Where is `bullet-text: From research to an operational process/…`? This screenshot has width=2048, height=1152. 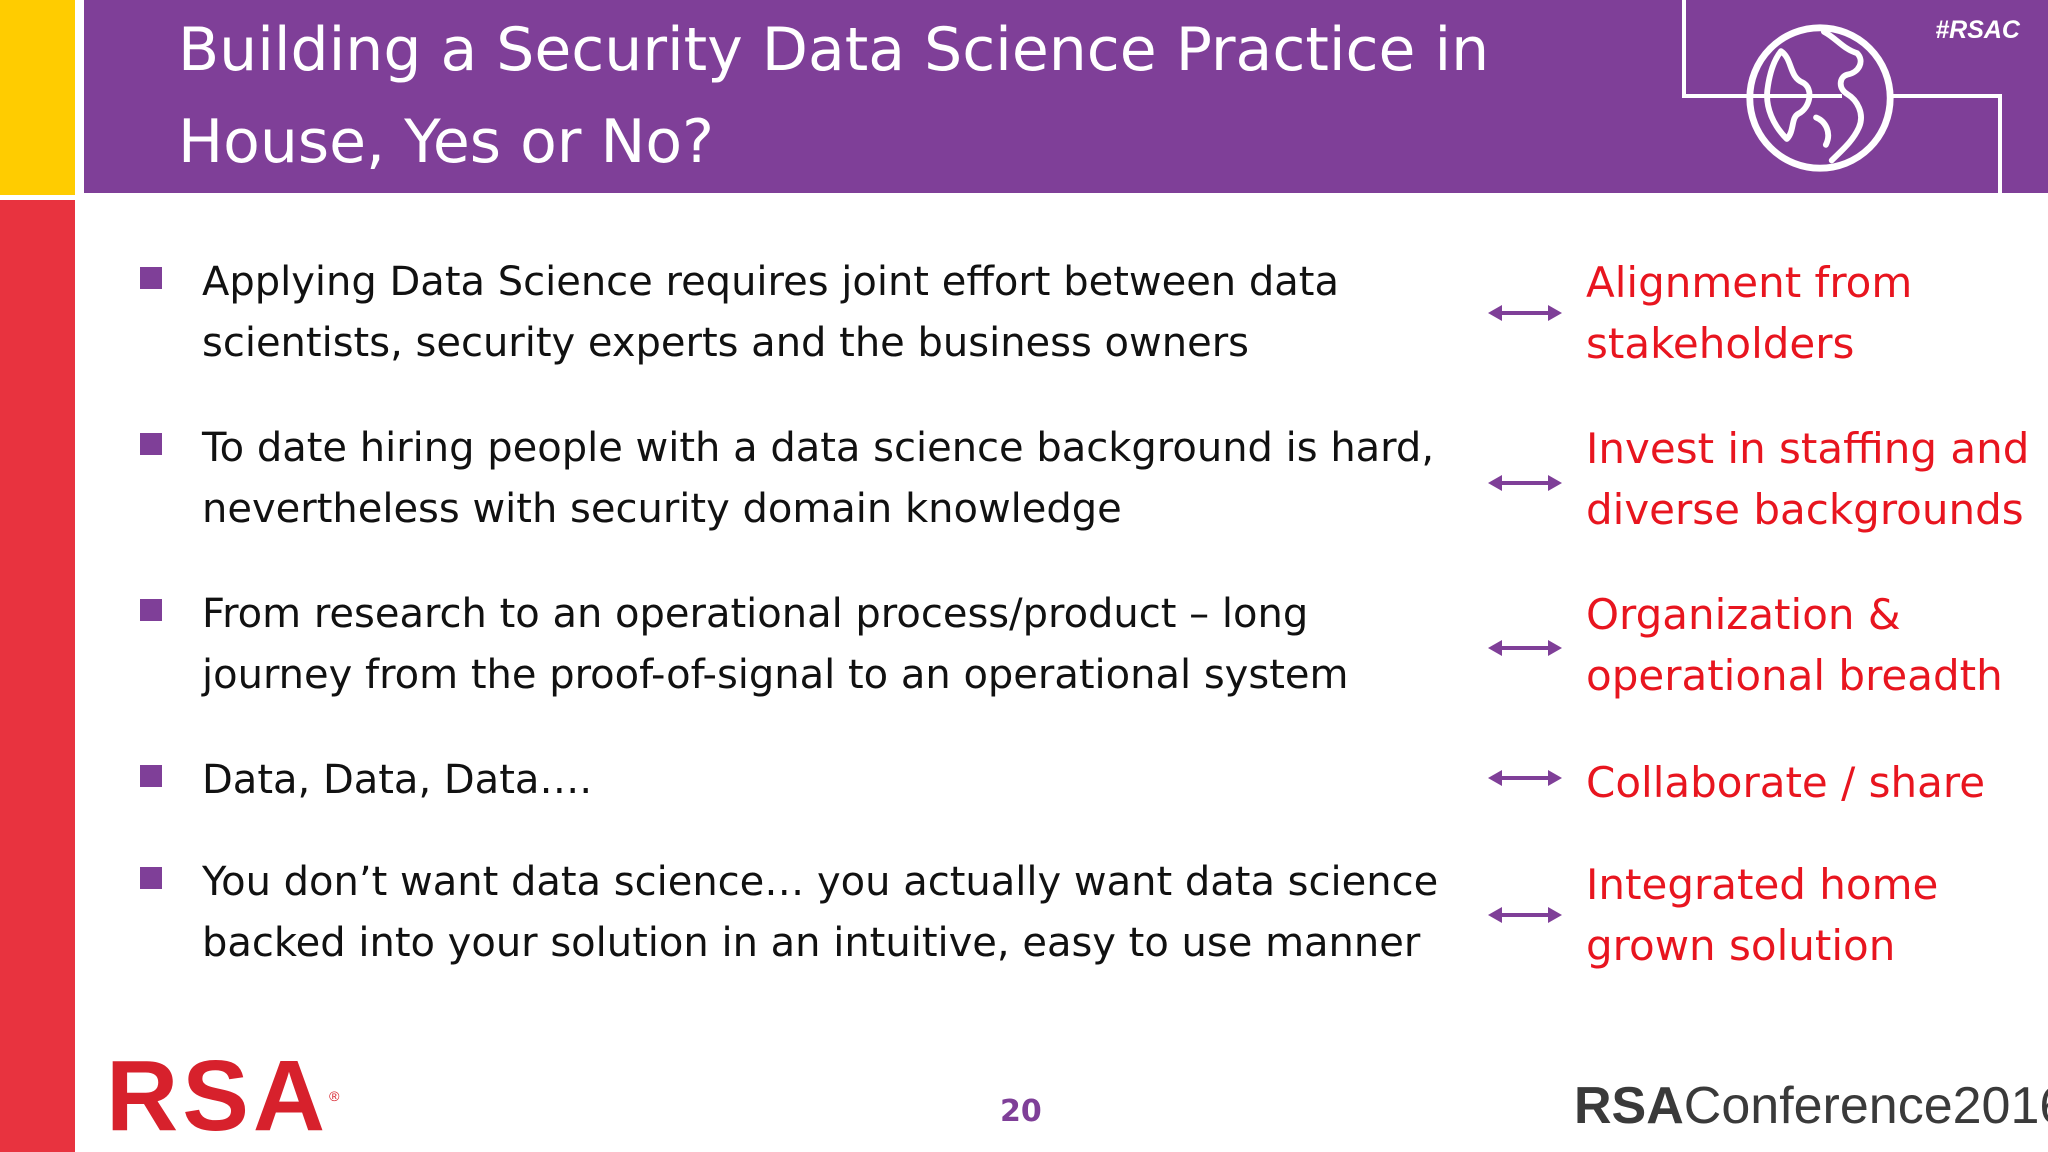
bullet-text: From research to an operational process/… is located at coordinates (842, 645).